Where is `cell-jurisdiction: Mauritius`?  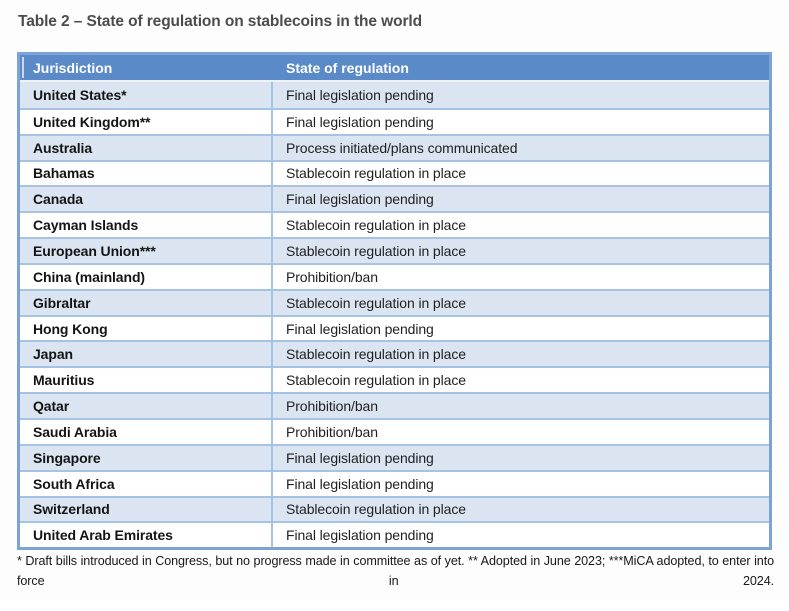
cell-jurisdiction: Mauritius is located at coordinates (146, 380).